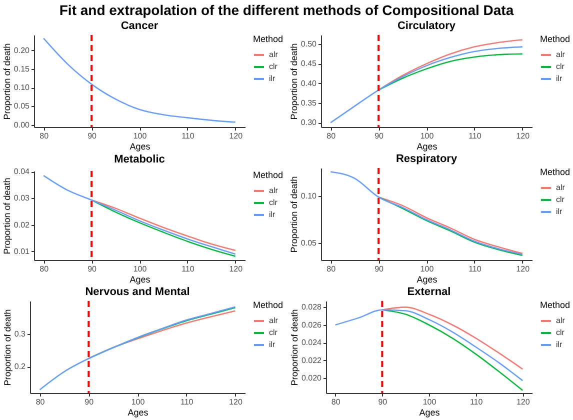 This screenshot has width=573, height=420. What do you see at coordinates (309, 103) in the screenshot?
I see `y-tick-label: 0.35` at bounding box center [309, 103].